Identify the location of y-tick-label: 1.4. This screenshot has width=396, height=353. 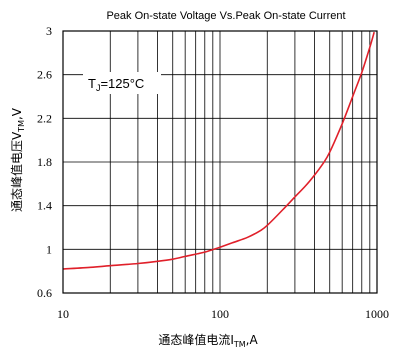
(44, 206).